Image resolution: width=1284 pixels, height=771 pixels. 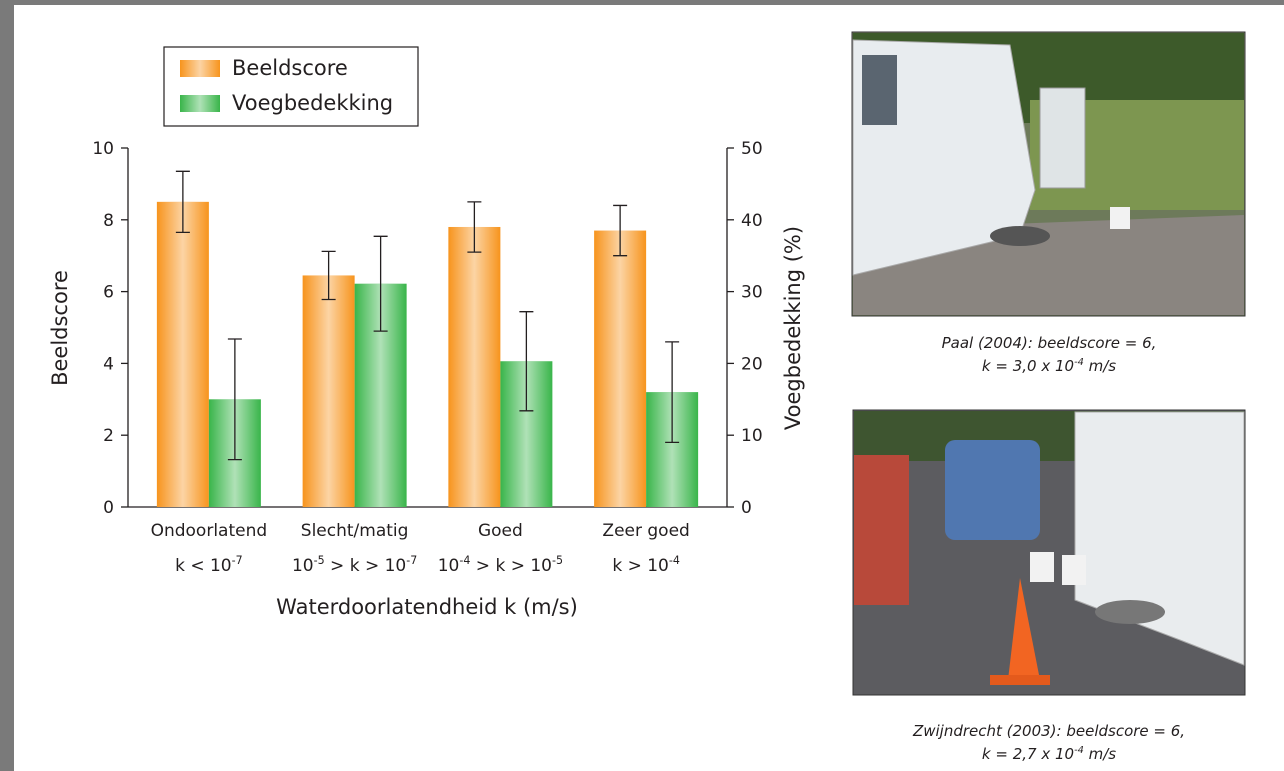 What do you see at coordinates (7, 385) in the screenshot?
I see `frame-left` at bounding box center [7, 385].